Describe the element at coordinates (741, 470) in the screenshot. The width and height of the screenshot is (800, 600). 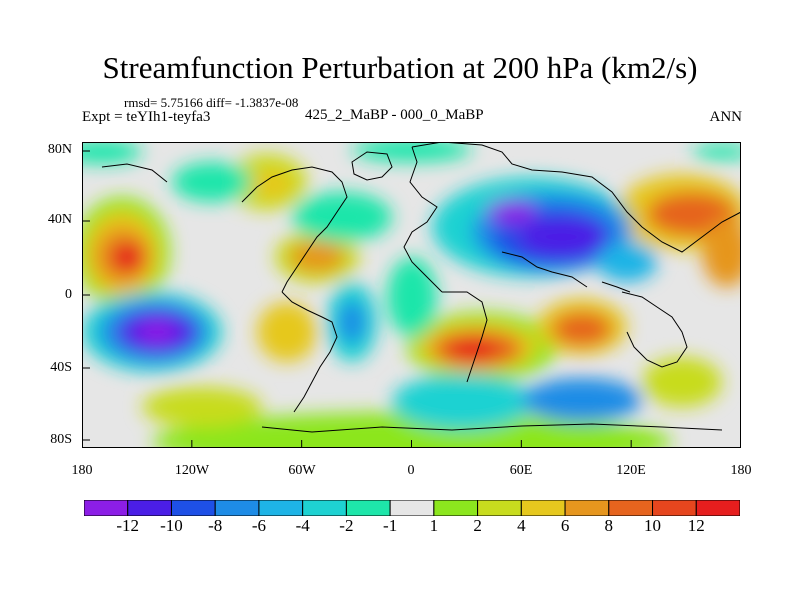
I see `x-tick-label-180e: 180` at that location.